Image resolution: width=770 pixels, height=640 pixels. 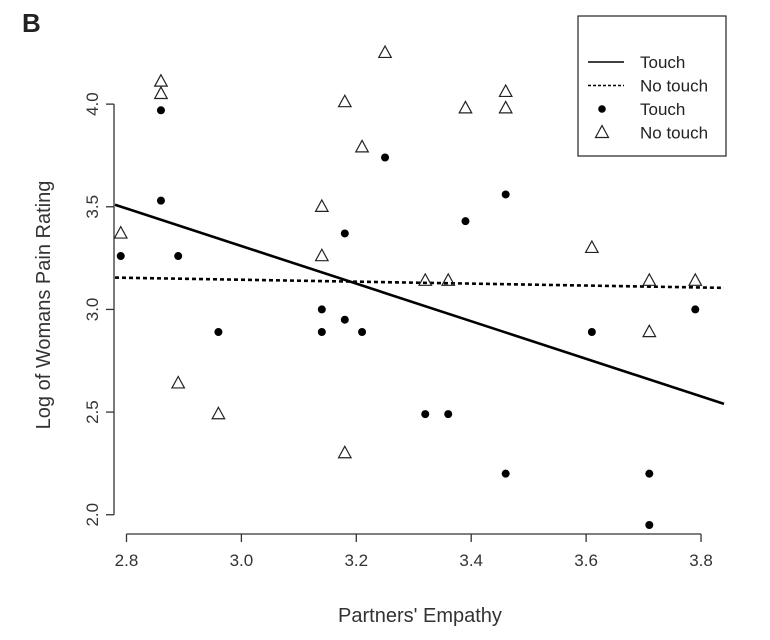 I want to click on y-tick-label: 2.0, so click(x=92, y=515).